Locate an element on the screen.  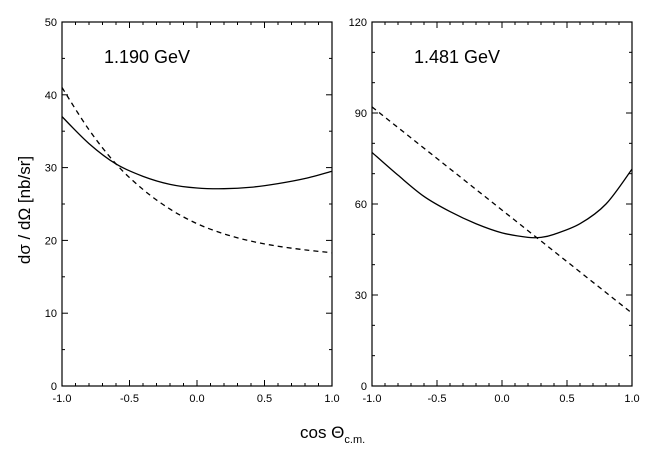
y-tick-label-1481: 30 is located at coordinates (361, 296).